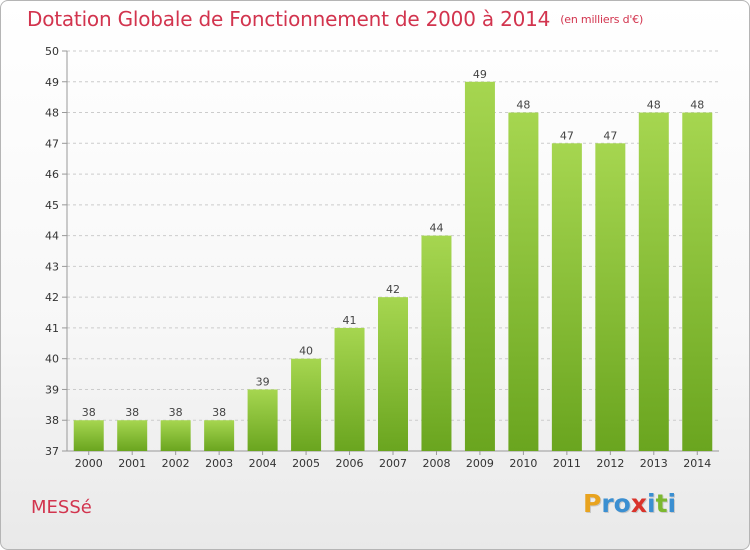  What do you see at coordinates (61, 507) in the screenshot?
I see `place-name: MESSé` at bounding box center [61, 507].